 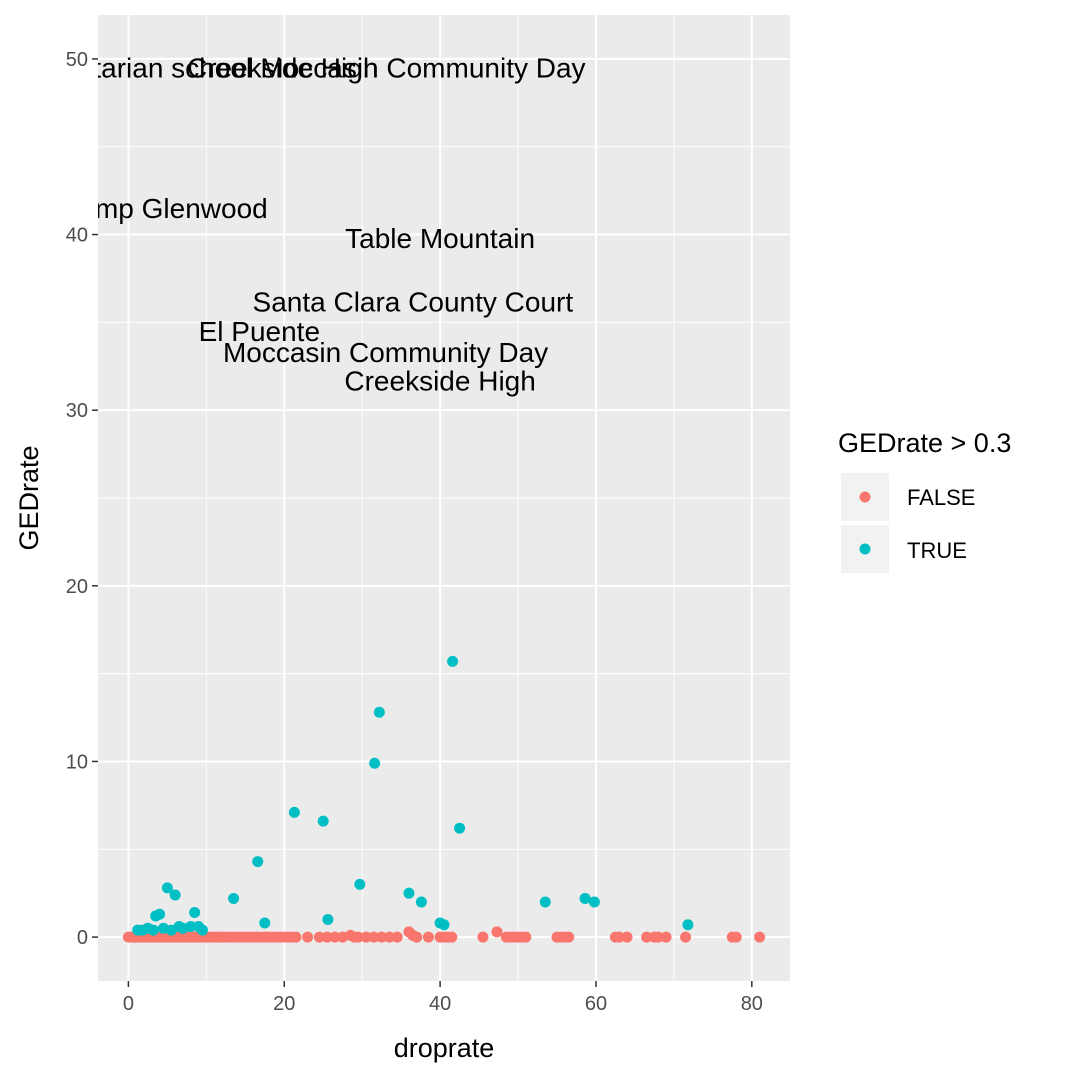 I want to click on y-axis-title: GEDrate, so click(x=29, y=497).